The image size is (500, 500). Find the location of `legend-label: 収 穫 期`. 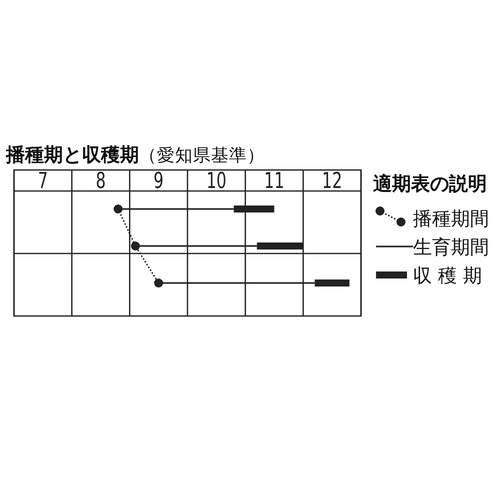

legend-label: 収 穫 期 is located at coordinates (447, 276).